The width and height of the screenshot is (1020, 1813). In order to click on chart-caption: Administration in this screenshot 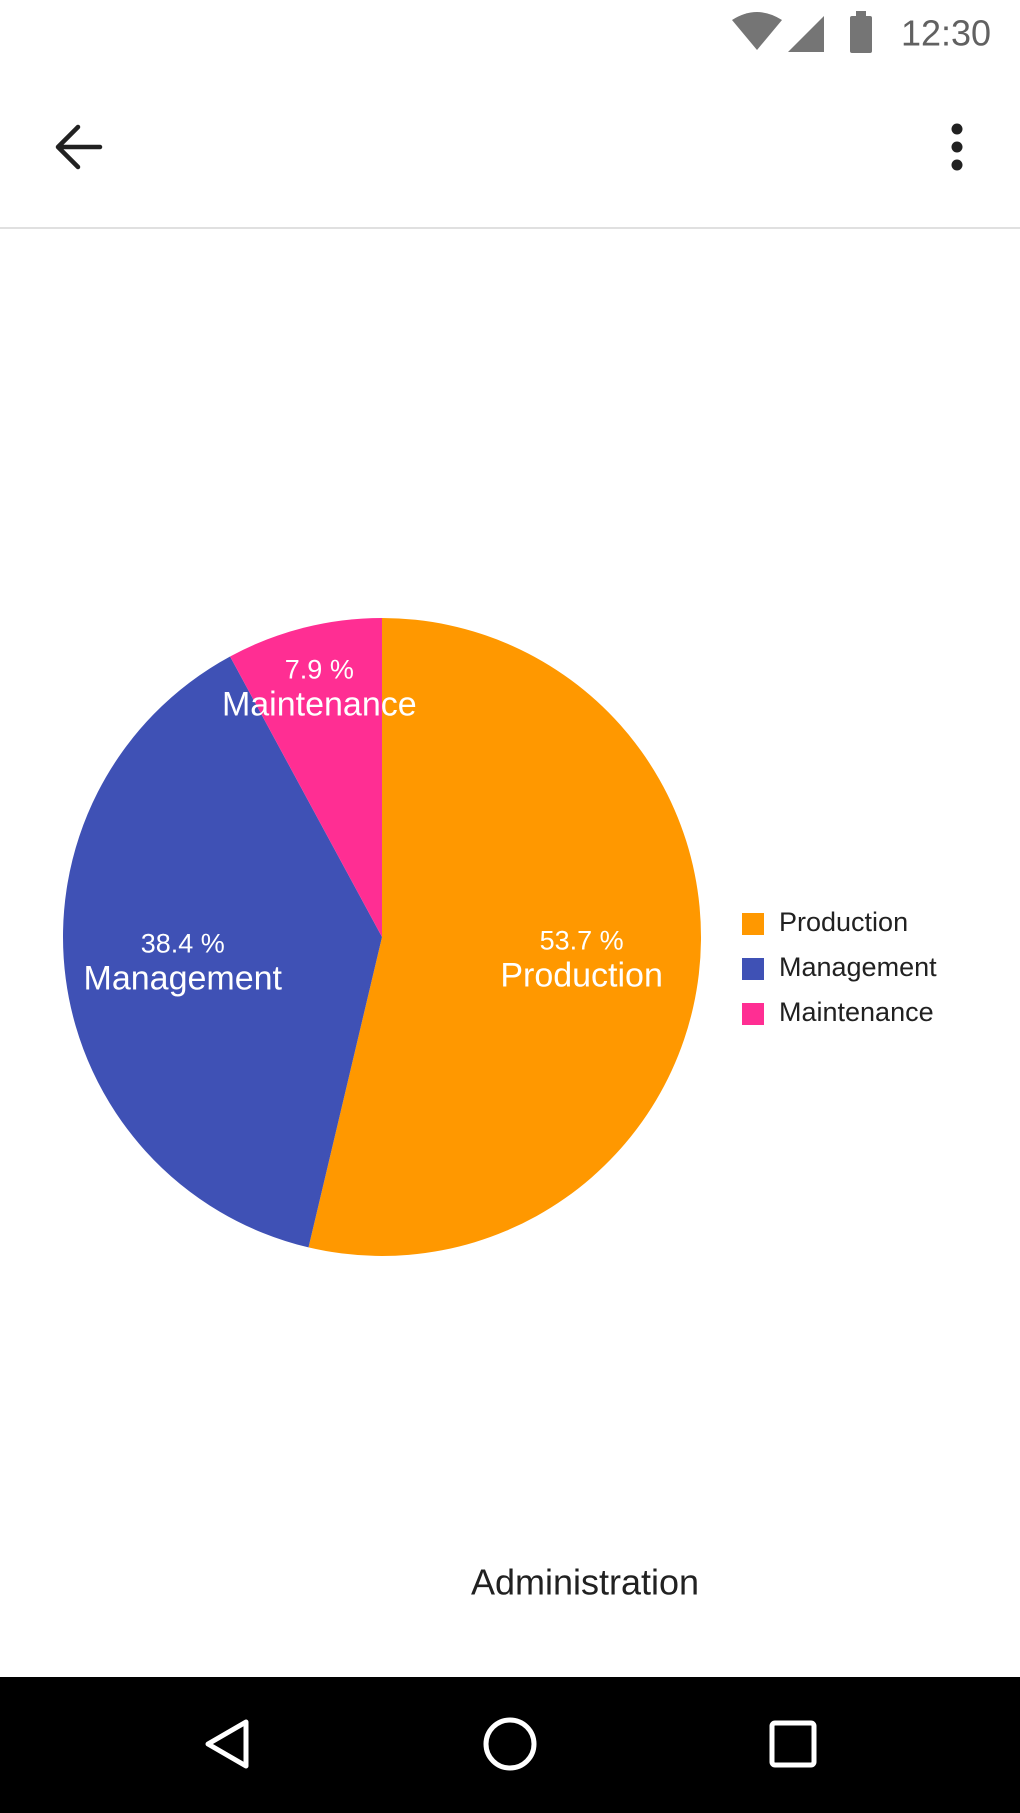, I will do `click(585, 1582)`.